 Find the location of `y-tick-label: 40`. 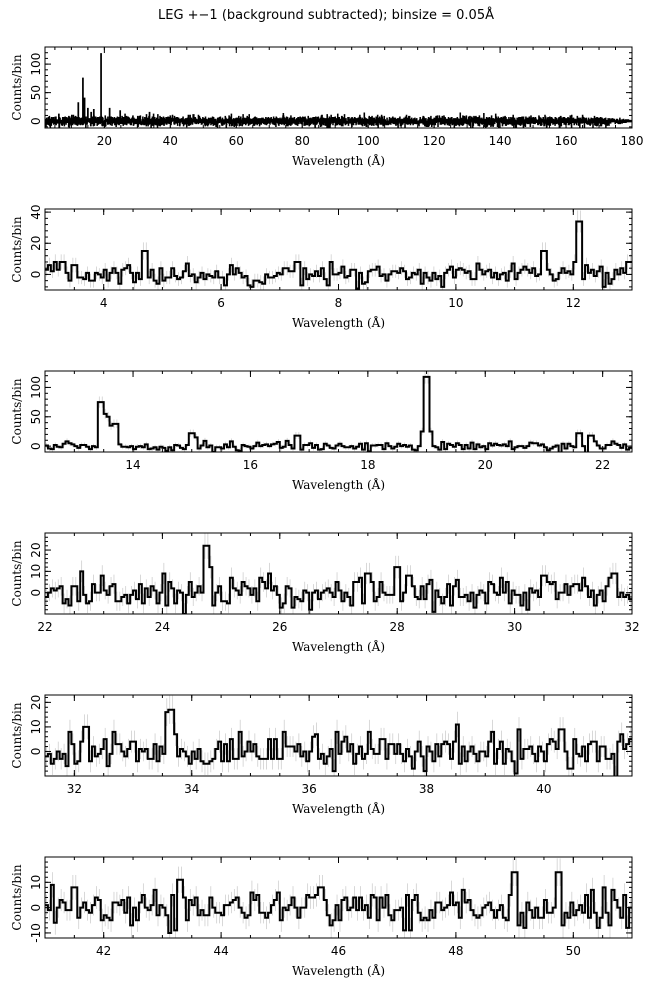

y-tick-label: 40 is located at coordinates (36, 211).